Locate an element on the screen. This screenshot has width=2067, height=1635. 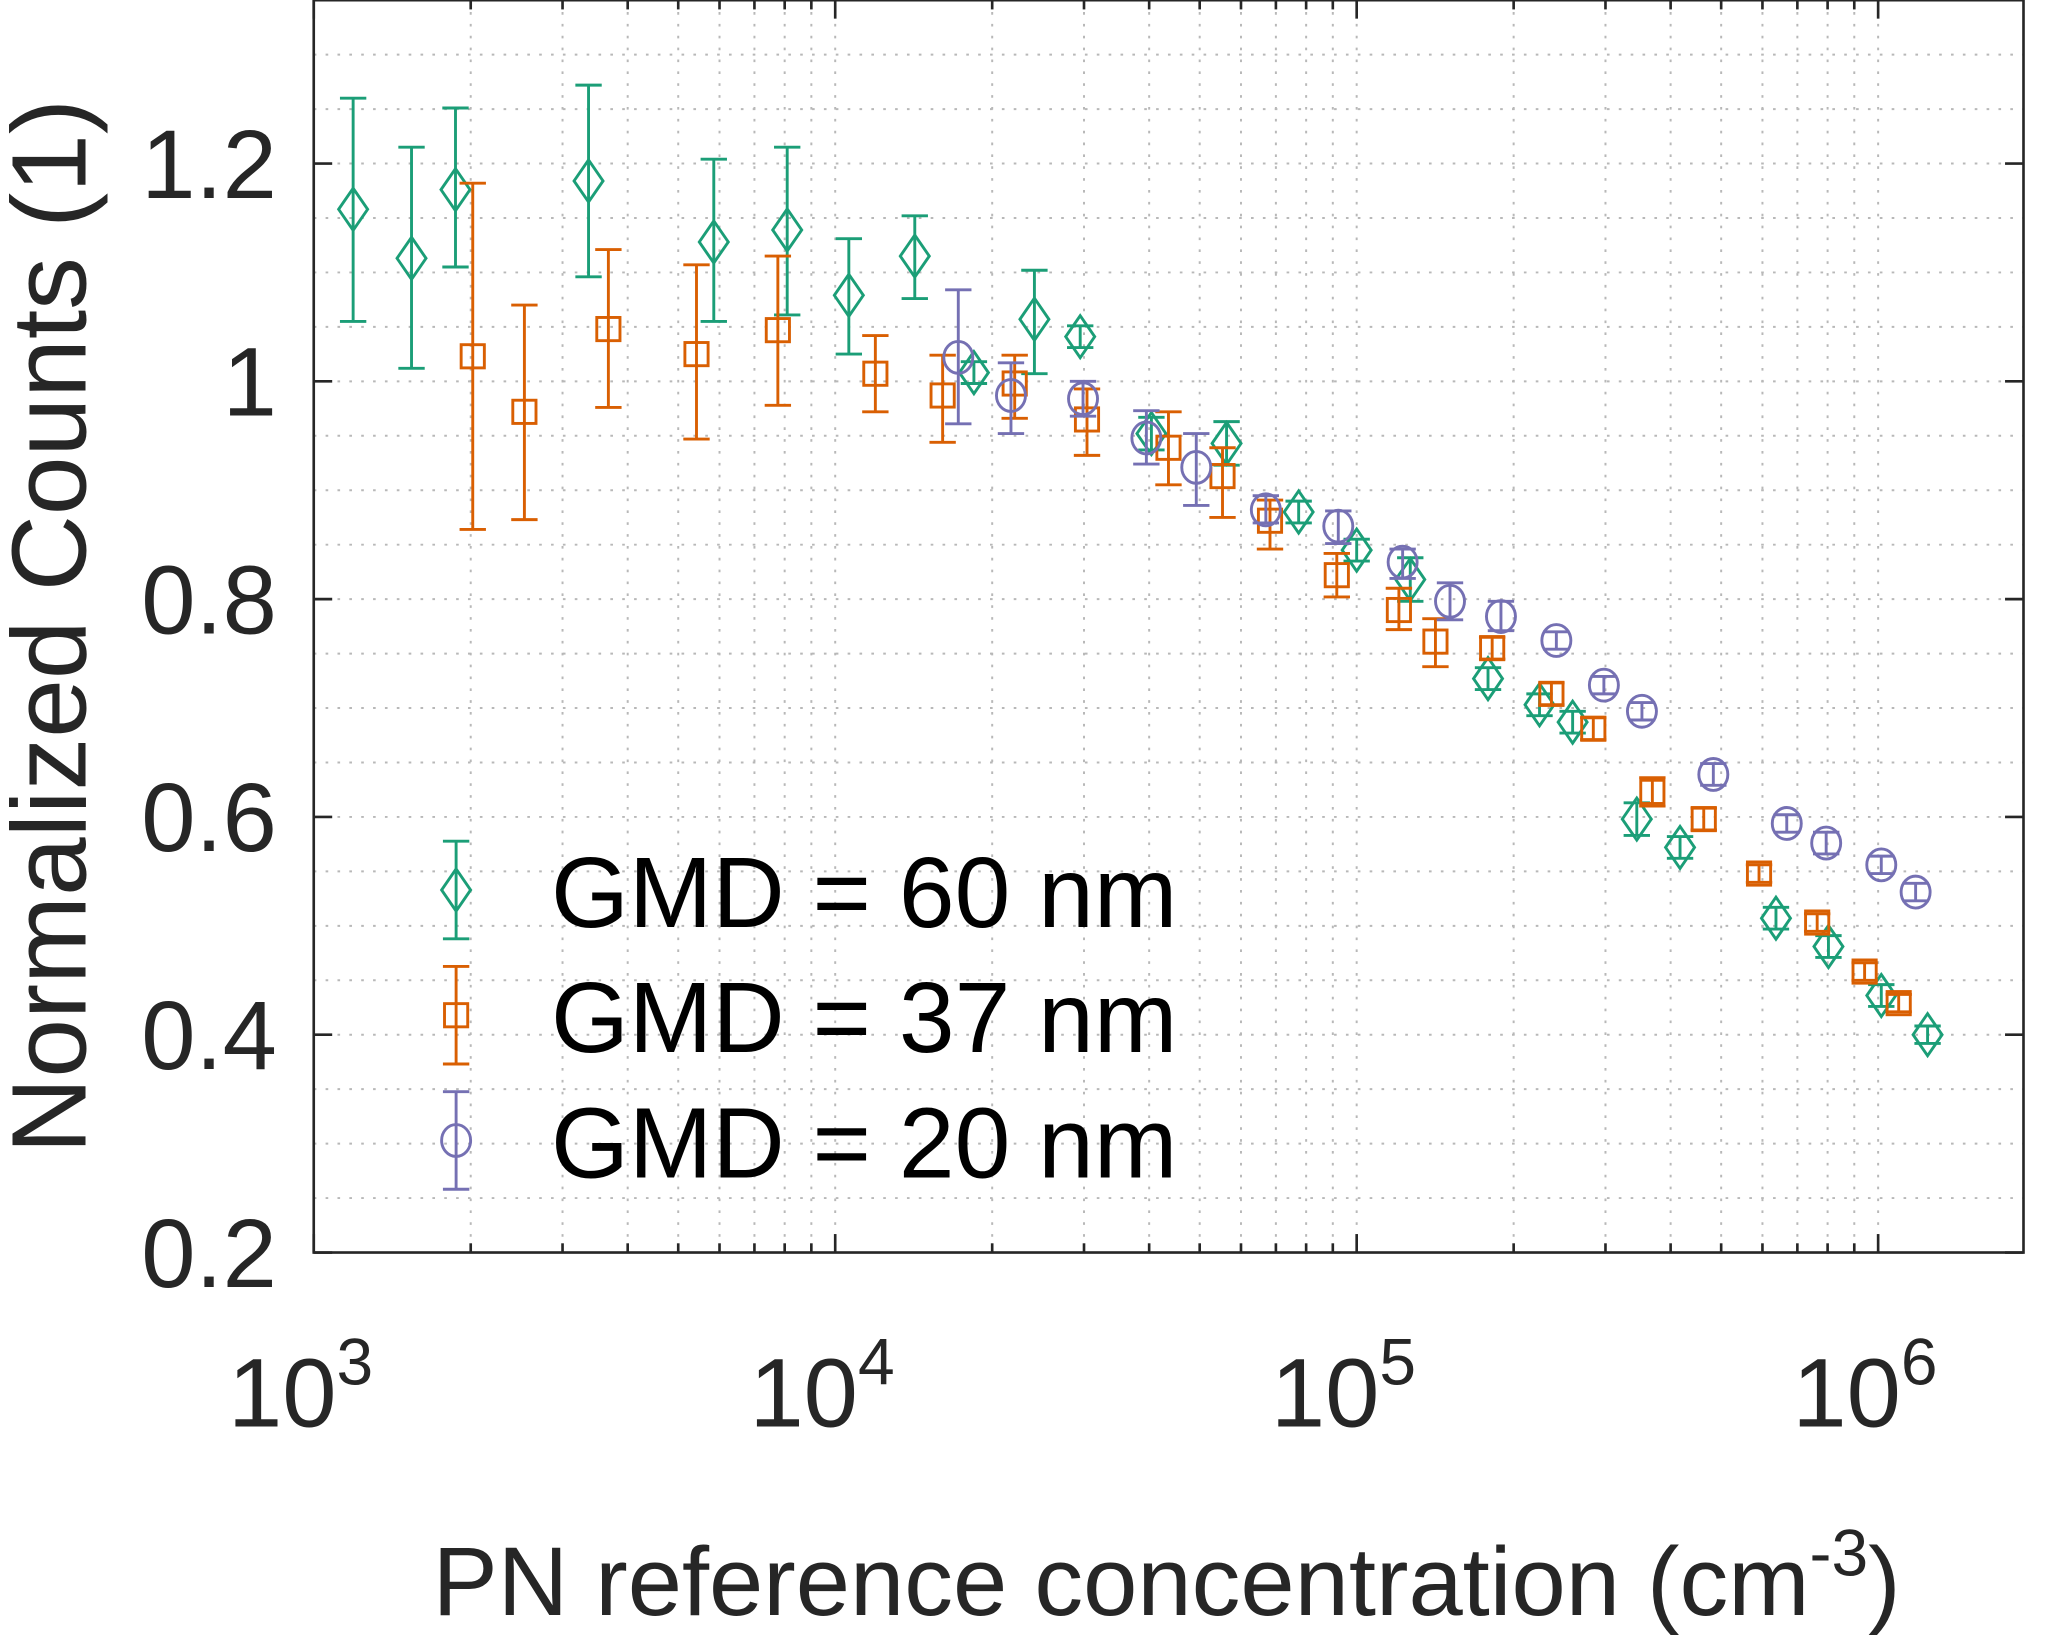
x-tick-label: 10⁴ is located at coordinates (821, 1385).